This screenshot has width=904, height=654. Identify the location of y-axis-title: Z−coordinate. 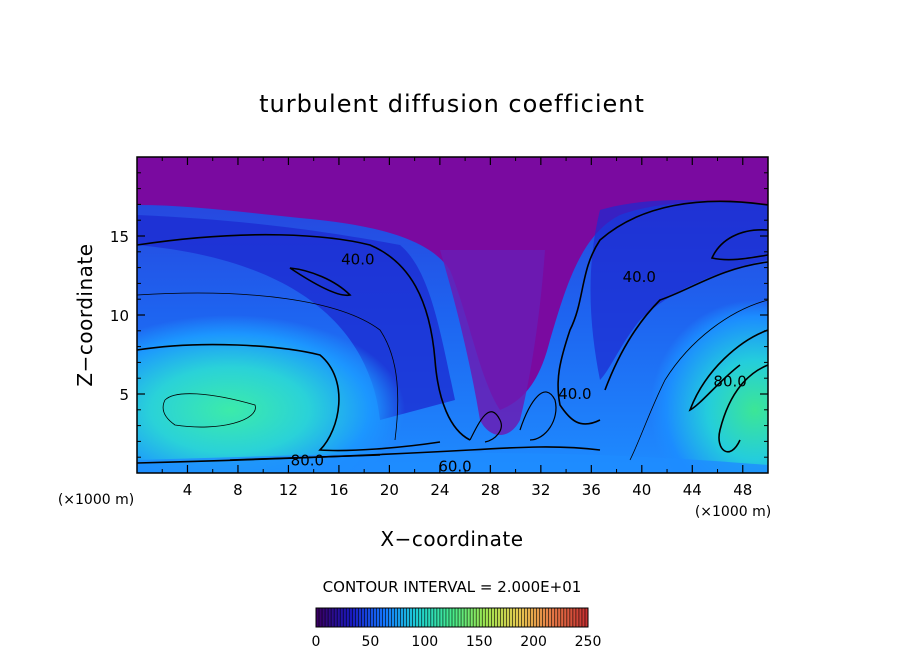
(85, 314).